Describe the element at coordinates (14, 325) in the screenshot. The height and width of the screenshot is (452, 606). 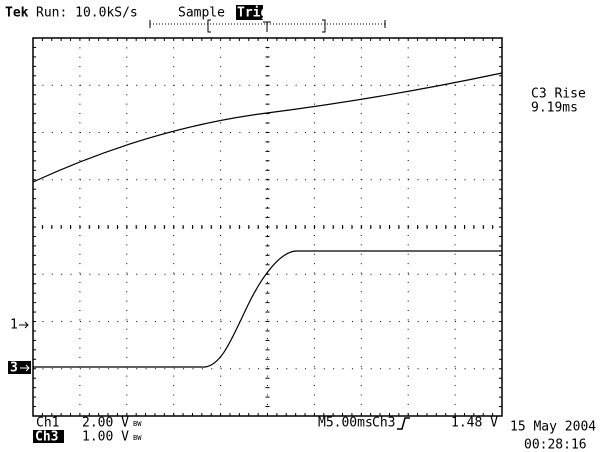
I see `ch1-marker: 1` at that location.